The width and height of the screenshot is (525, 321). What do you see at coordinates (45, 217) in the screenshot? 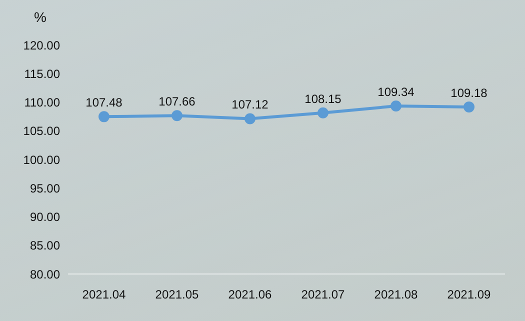
I see `y-tick-label: 90.00` at bounding box center [45, 217].